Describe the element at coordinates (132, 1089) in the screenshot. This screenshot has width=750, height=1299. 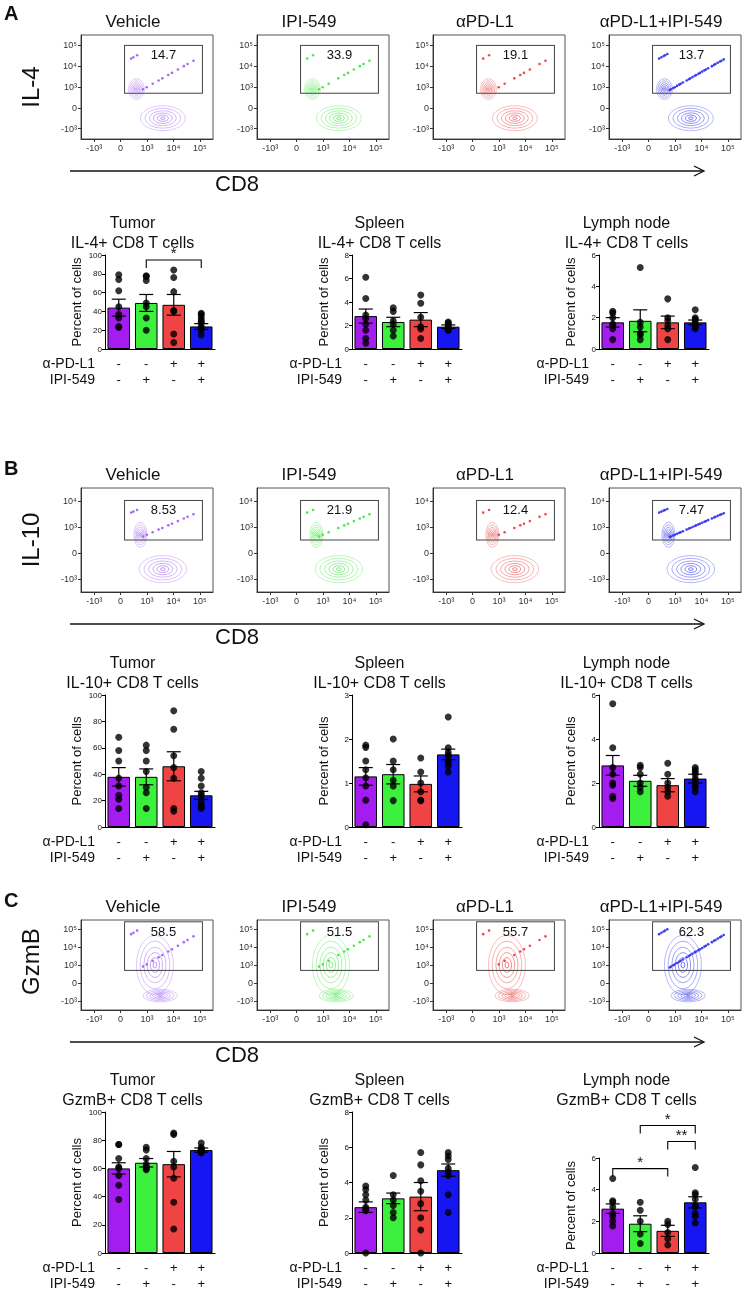
I see `chart-title: Tumor GzmB+ CD8 T cells` at that location.